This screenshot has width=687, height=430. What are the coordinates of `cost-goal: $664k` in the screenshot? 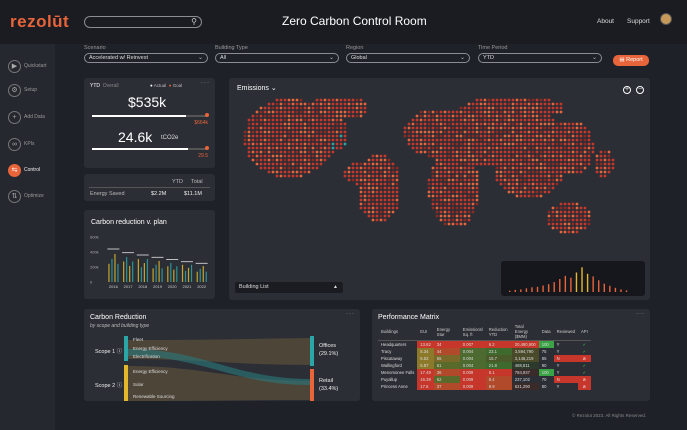 It's located at (201, 123).